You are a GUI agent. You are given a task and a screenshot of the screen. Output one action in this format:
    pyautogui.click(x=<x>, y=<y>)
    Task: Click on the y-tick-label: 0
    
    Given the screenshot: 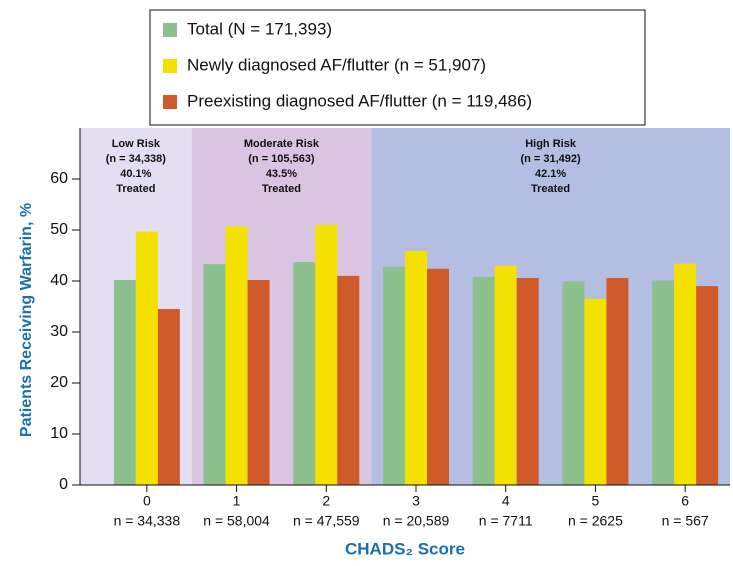 What is the action you would take?
    pyautogui.click(x=63, y=484)
    